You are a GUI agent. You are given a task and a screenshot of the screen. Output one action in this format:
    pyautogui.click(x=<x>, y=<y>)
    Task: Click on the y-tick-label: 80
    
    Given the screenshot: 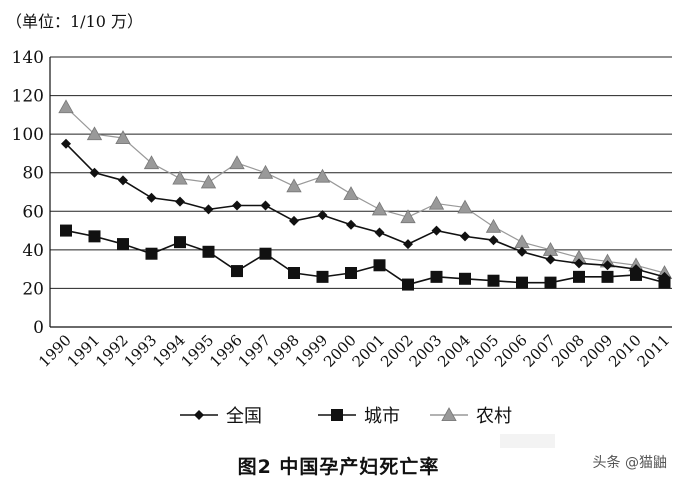 What is the action you would take?
    pyautogui.click(x=33, y=174)
    